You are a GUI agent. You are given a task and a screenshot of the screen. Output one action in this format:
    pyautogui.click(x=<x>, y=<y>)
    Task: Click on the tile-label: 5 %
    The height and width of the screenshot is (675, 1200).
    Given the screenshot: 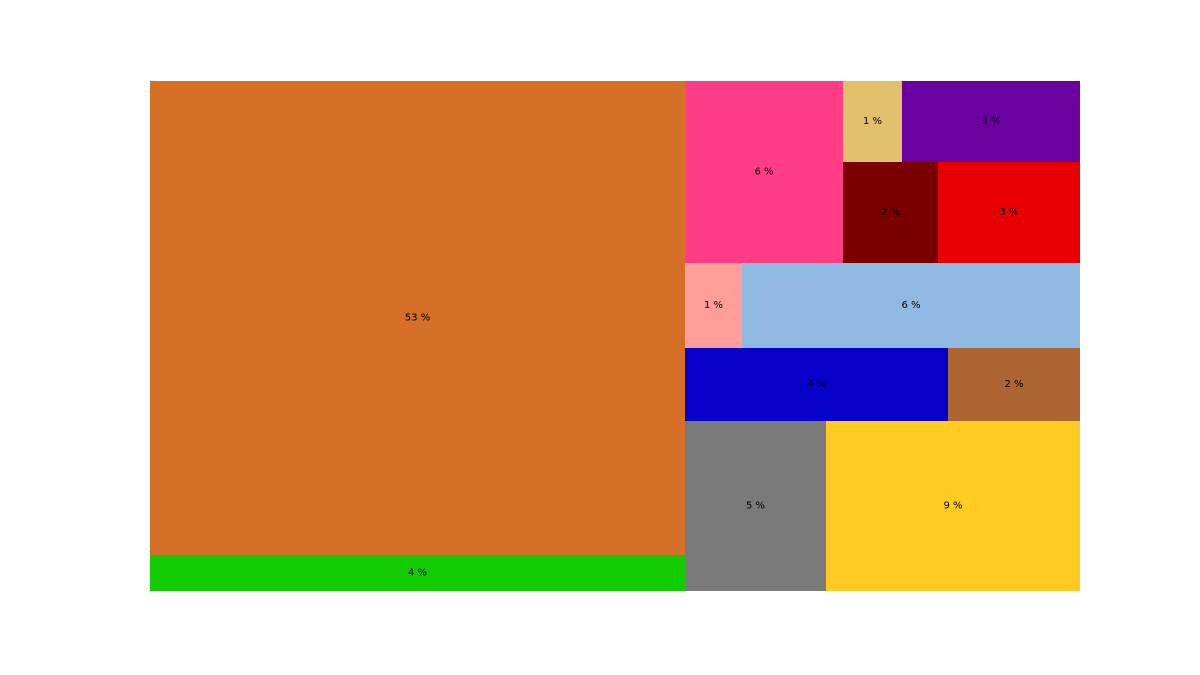 What is the action you would take?
    pyautogui.click(x=755, y=506)
    